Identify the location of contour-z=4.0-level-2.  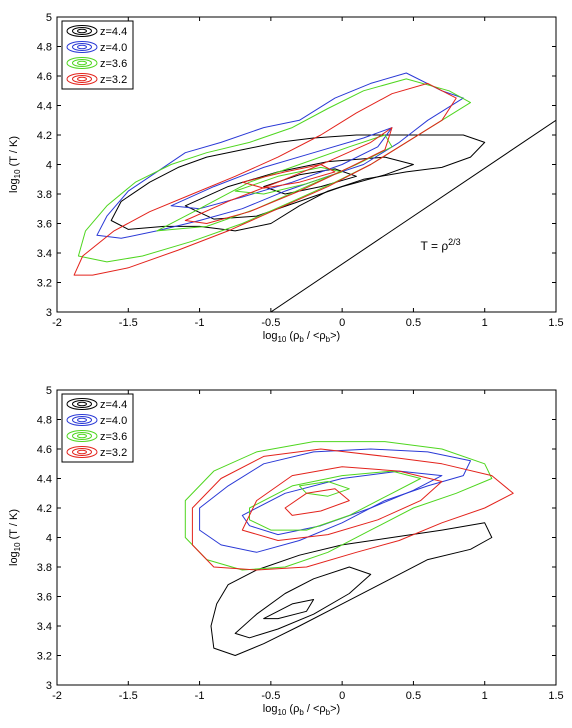
(342, 503).